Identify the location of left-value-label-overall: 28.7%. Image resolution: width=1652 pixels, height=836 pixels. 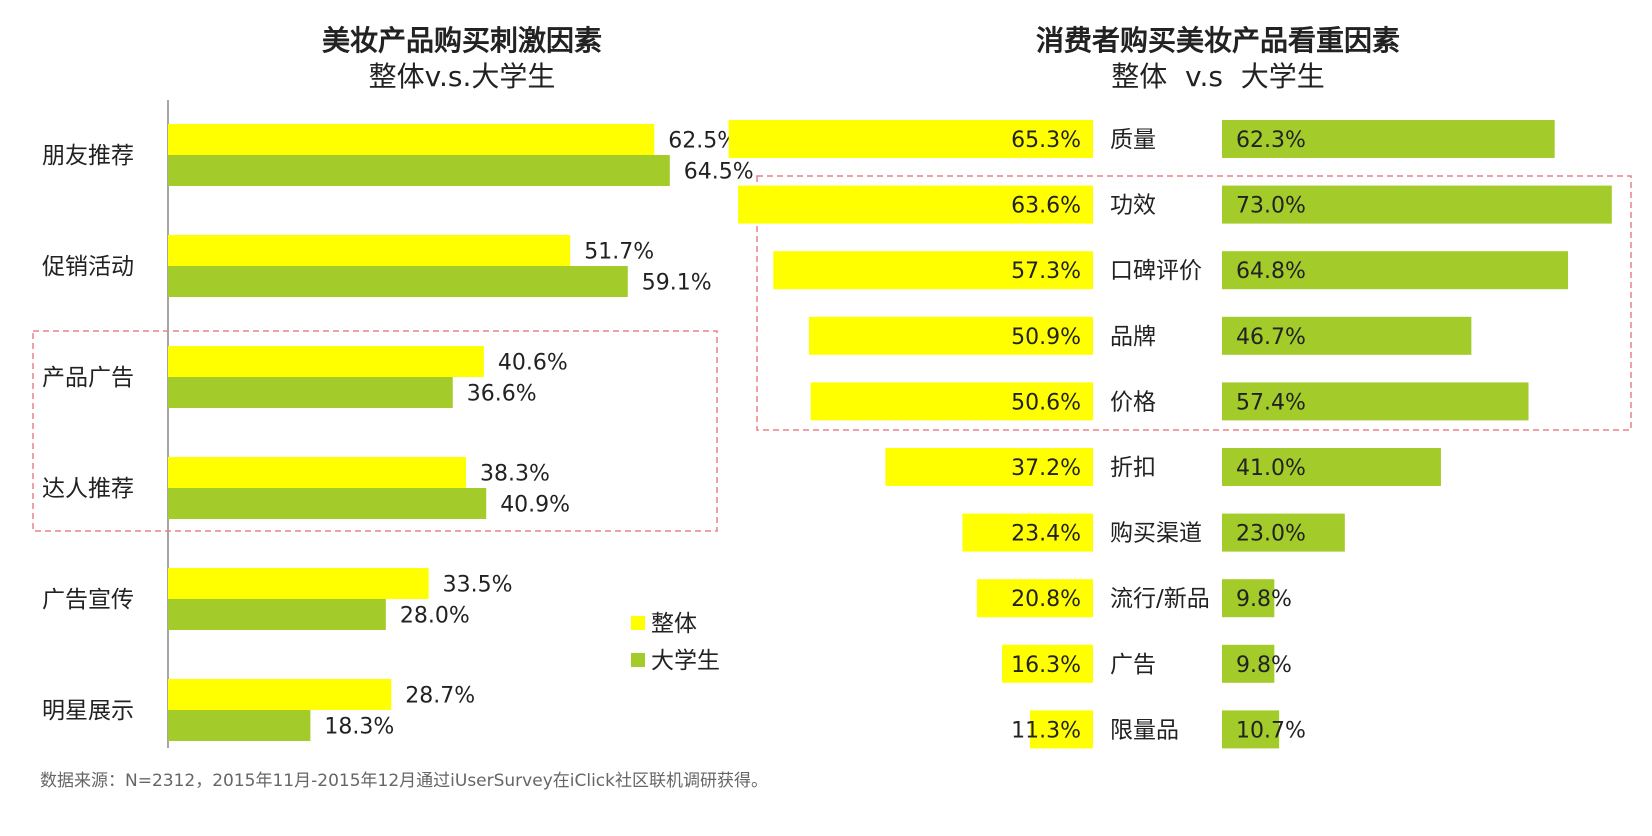
(440, 696).